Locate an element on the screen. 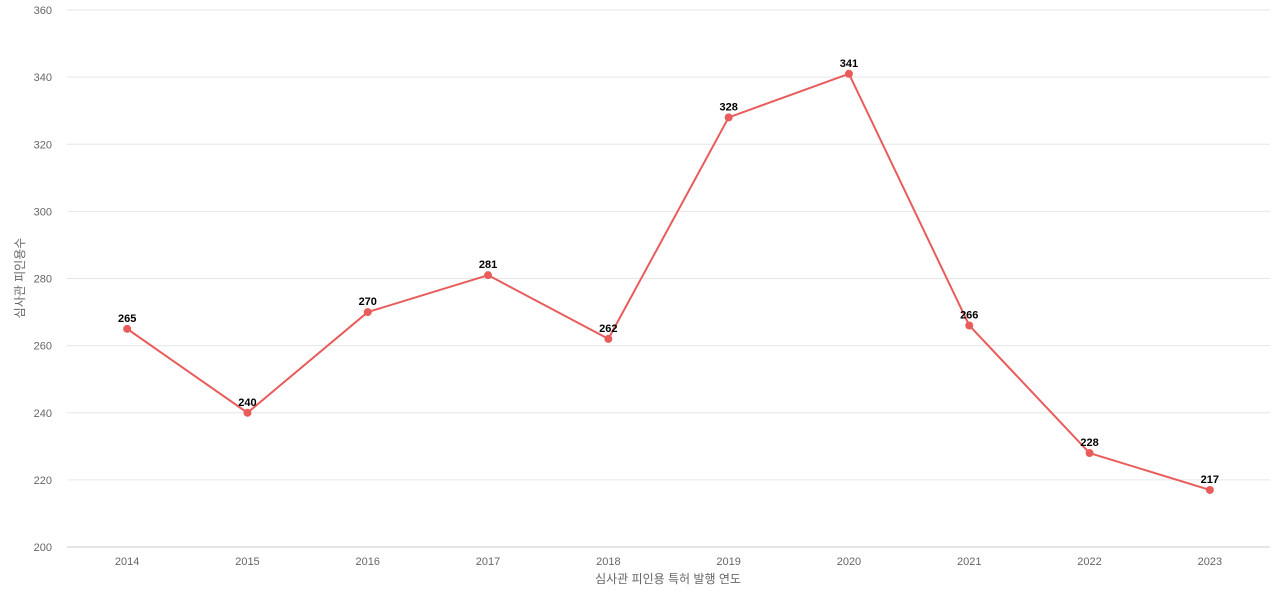 The image size is (1280, 600). y-tick-label: 300 is located at coordinates (43, 212).